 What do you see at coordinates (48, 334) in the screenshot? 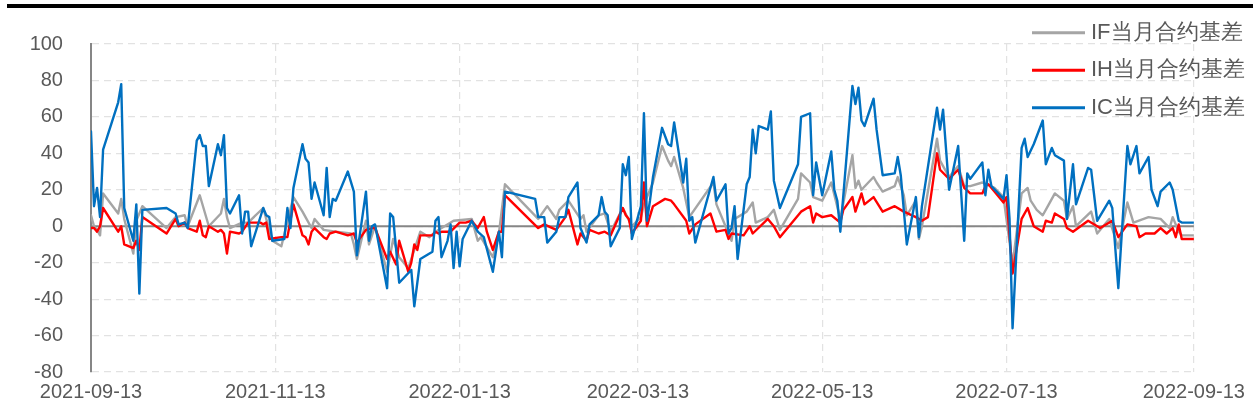
I see `y-tick-label: -60` at bounding box center [48, 334].